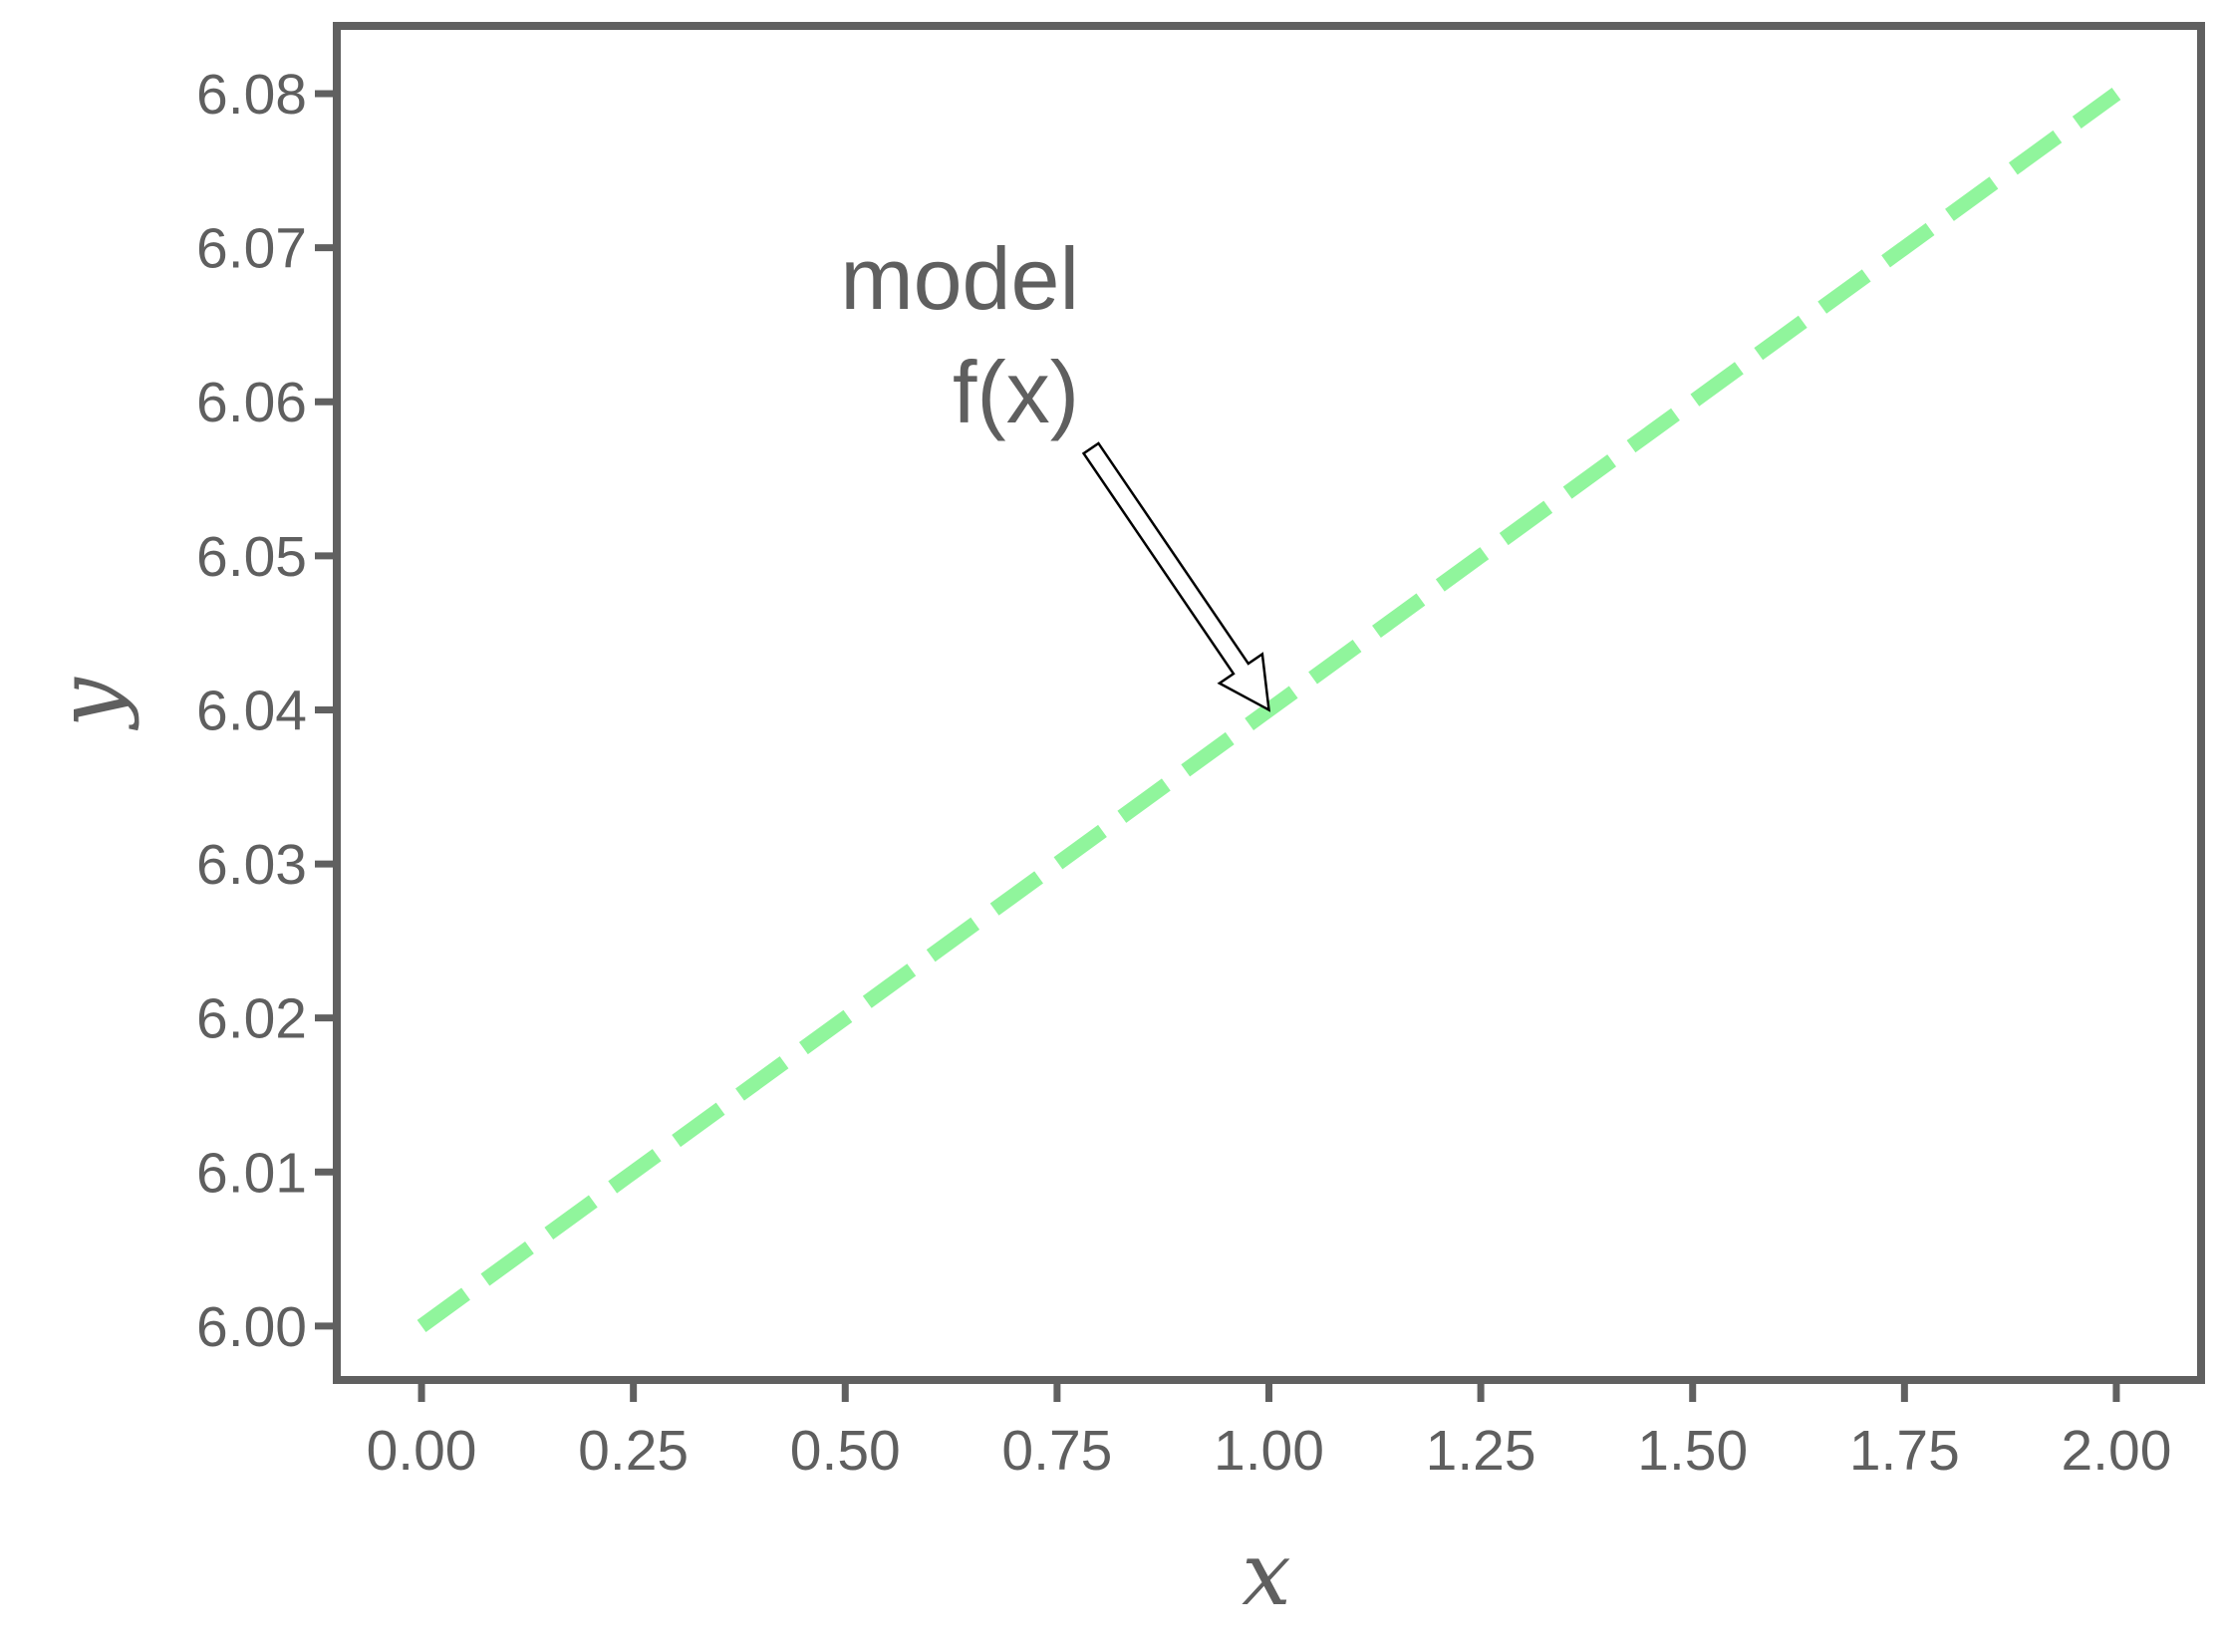  I want to click on annotation-text: model, so click(959, 278).